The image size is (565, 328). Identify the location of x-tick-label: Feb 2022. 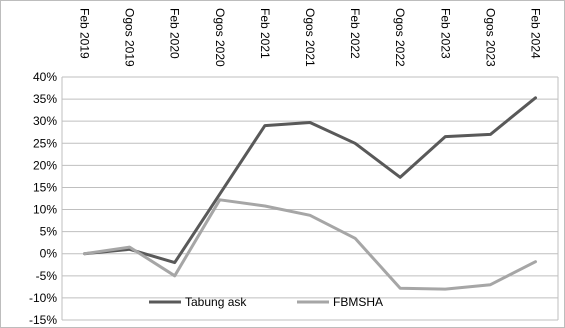
(355, 33).